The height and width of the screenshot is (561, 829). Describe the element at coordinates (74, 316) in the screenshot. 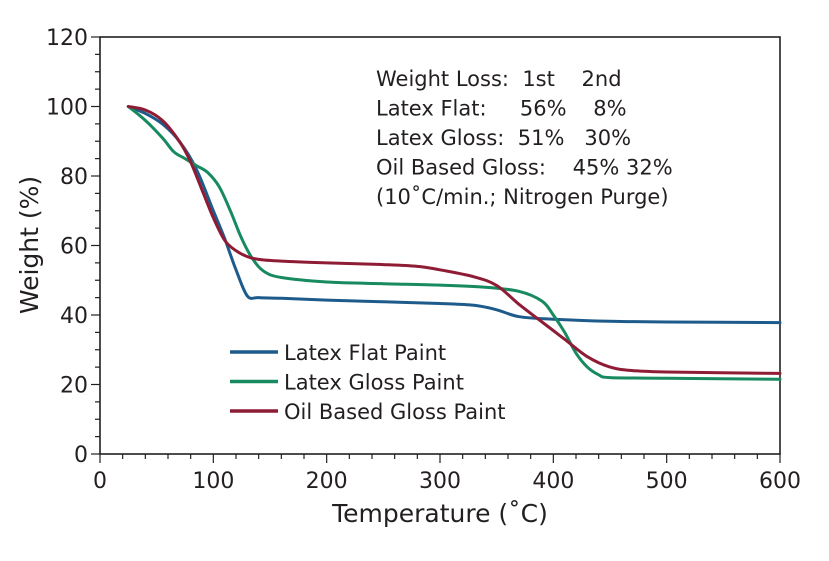

I see `y-tick-label: 40` at that location.